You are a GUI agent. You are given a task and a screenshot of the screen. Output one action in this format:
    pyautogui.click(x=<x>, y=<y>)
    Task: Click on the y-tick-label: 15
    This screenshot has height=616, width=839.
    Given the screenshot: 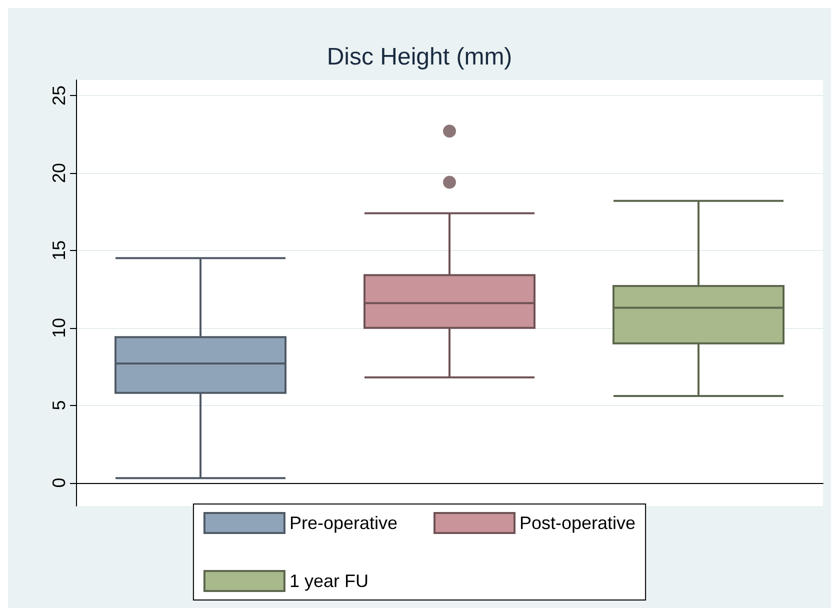 What is the action you would take?
    pyautogui.click(x=59, y=250)
    